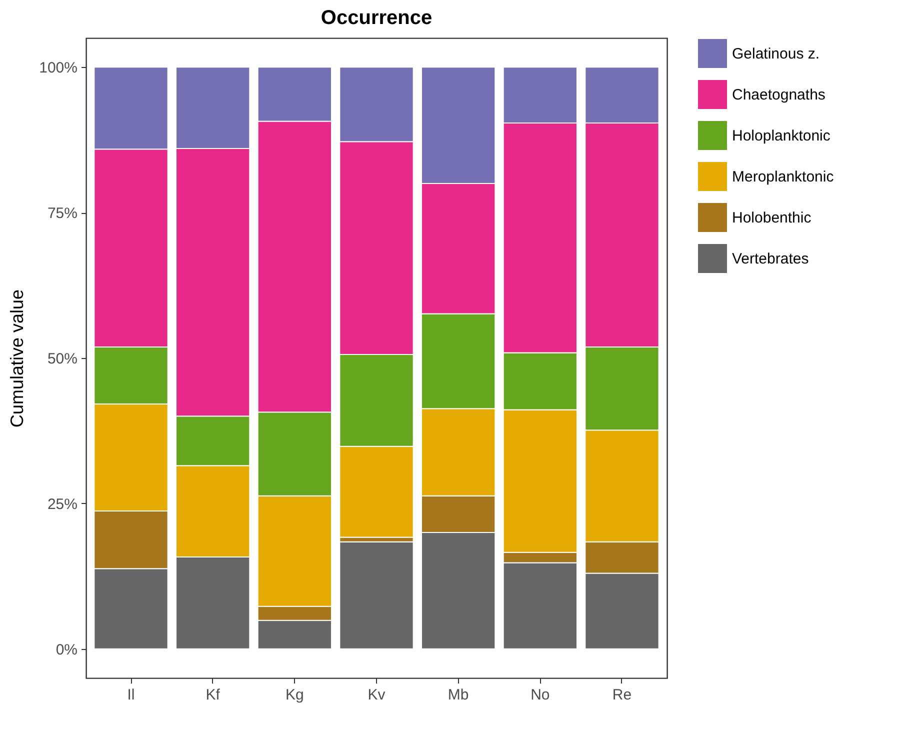 Image resolution: width=909 pixels, height=746 pixels. I want to click on x-tick-label: Re, so click(622, 695).